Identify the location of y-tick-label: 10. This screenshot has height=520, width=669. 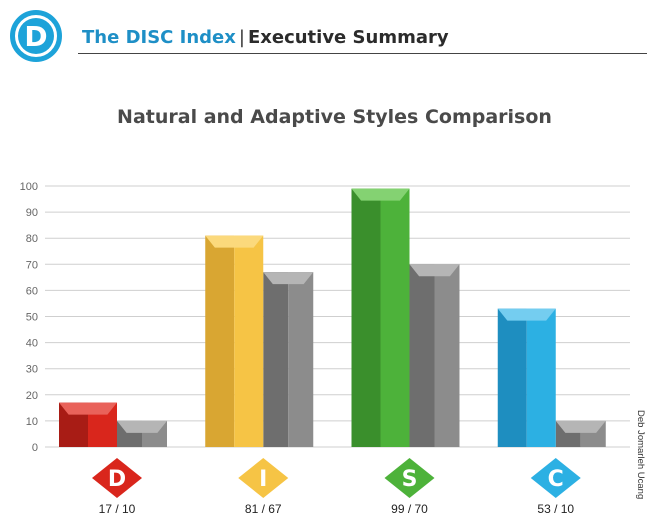
(32, 422).